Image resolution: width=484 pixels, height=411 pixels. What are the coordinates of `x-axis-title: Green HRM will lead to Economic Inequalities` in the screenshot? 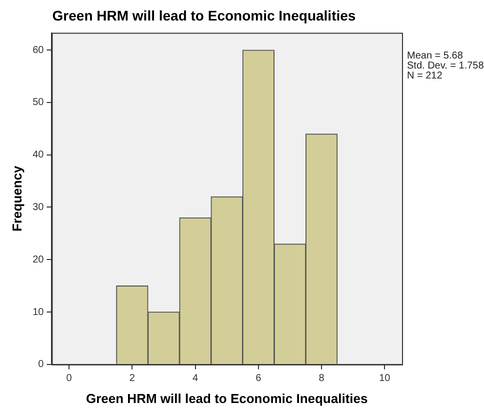 It's located at (227, 398).